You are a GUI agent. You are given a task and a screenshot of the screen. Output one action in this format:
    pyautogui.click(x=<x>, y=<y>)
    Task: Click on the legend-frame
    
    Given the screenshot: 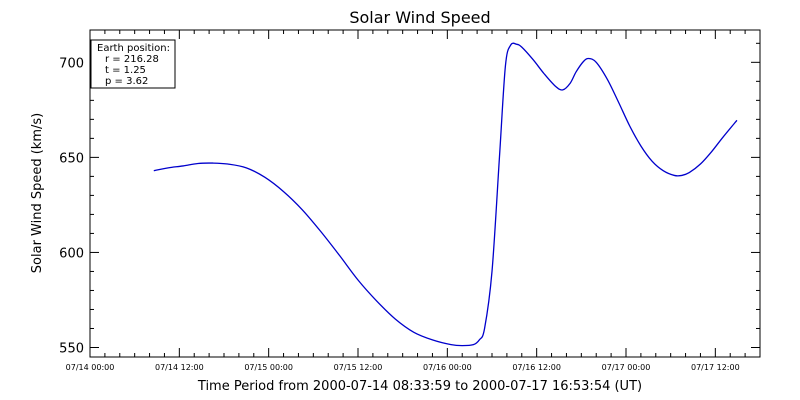 What is the action you would take?
    pyautogui.click(x=133, y=64)
    